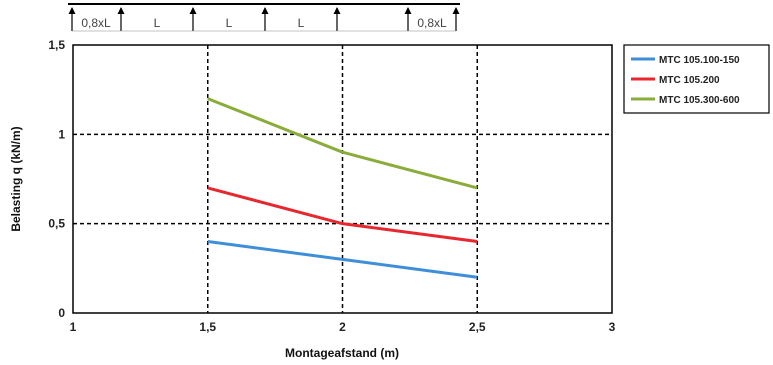 The height and width of the screenshot is (365, 773). I want to click on x-axis-label: Montageafstand (m), so click(342, 353).